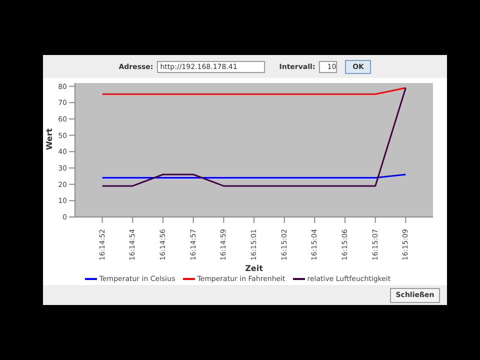  What do you see at coordinates (254, 268) in the screenshot?
I see `x-axis-title: Zeit` at bounding box center [254, 268].